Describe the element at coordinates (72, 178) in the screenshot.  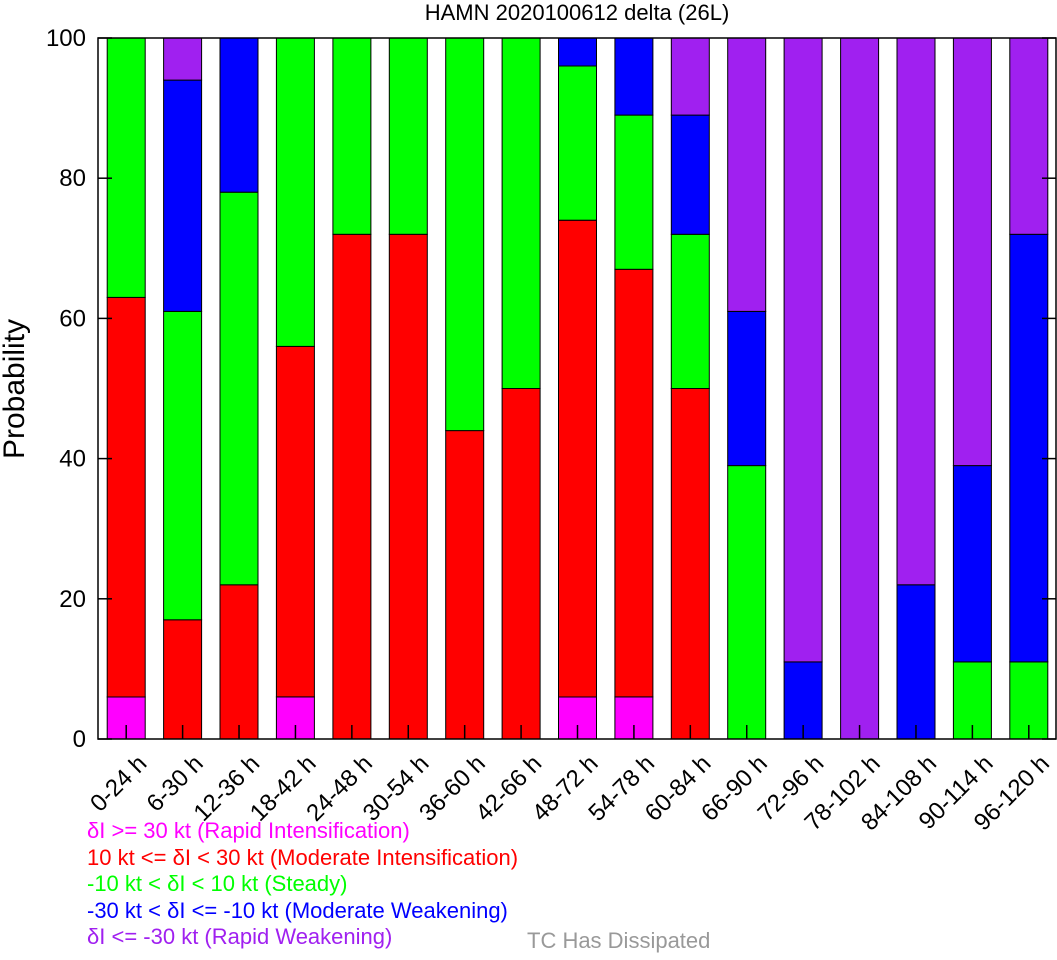
I see `y-tick-label: 80` at that location.